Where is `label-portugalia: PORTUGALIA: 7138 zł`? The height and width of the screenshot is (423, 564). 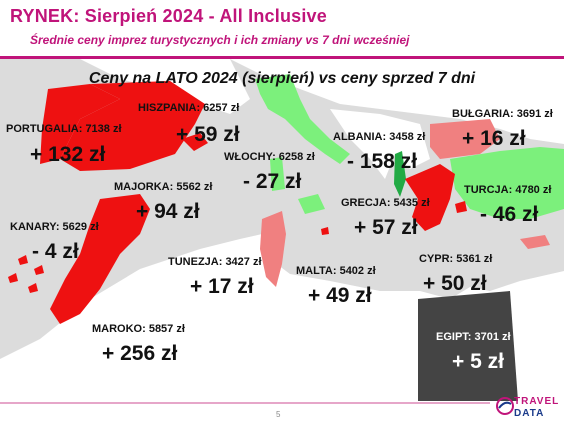
label-portugalia: PORTUGALIA: 7138 zł is located at coordinates (64, 129).